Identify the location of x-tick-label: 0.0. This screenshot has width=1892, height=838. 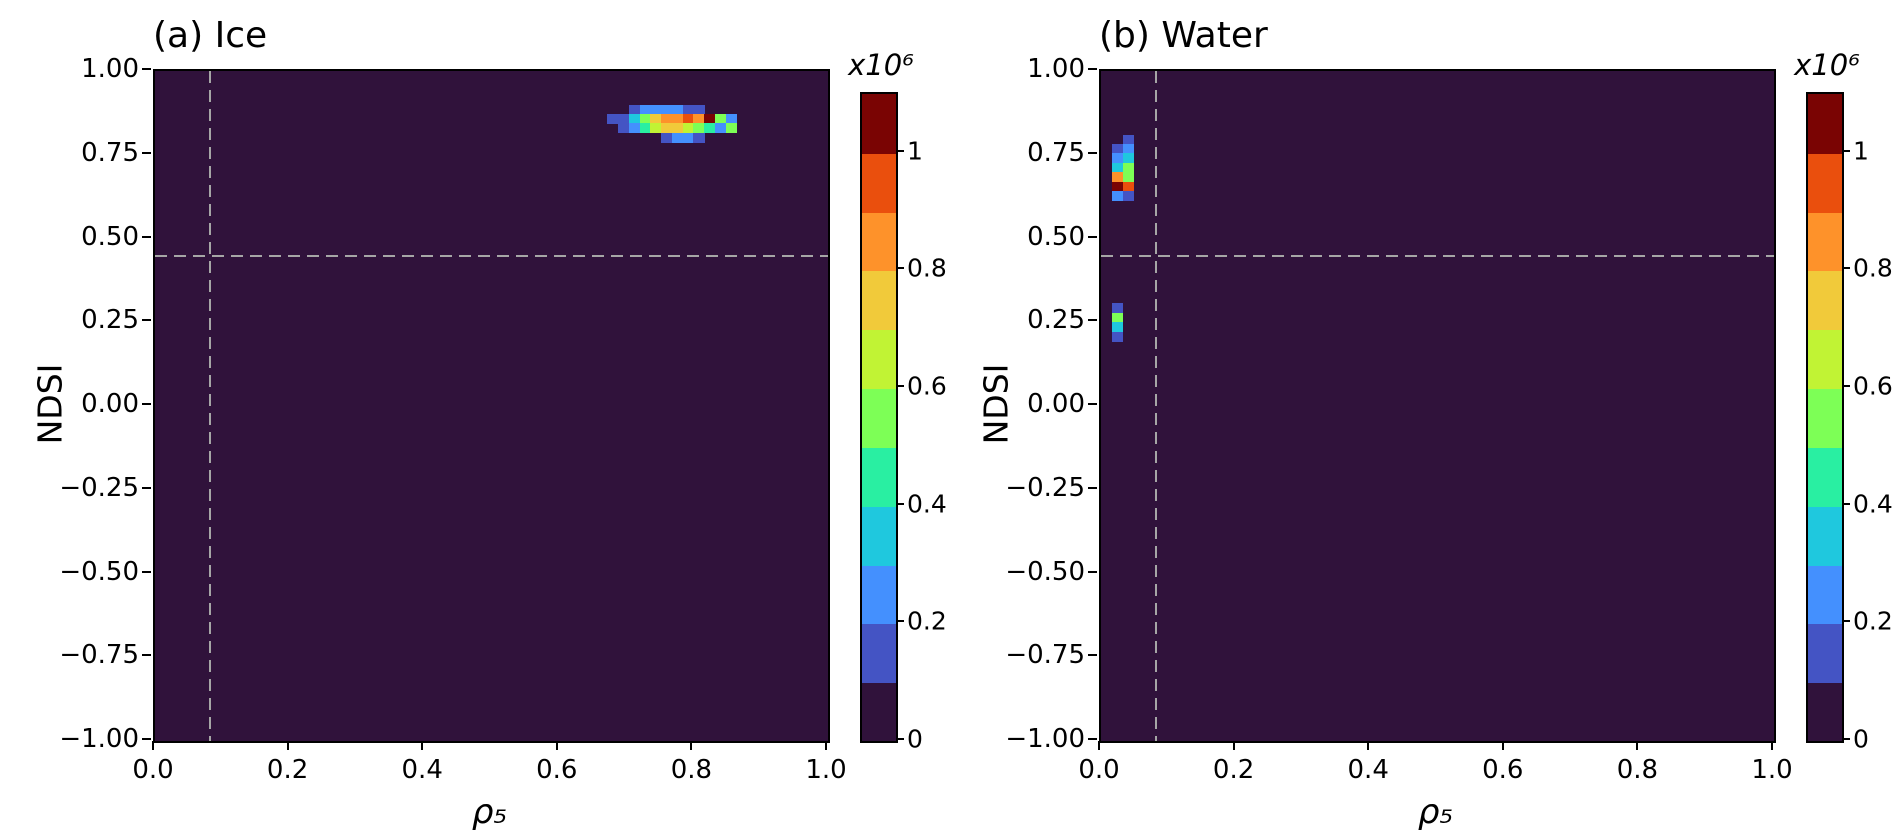
(153, 770).